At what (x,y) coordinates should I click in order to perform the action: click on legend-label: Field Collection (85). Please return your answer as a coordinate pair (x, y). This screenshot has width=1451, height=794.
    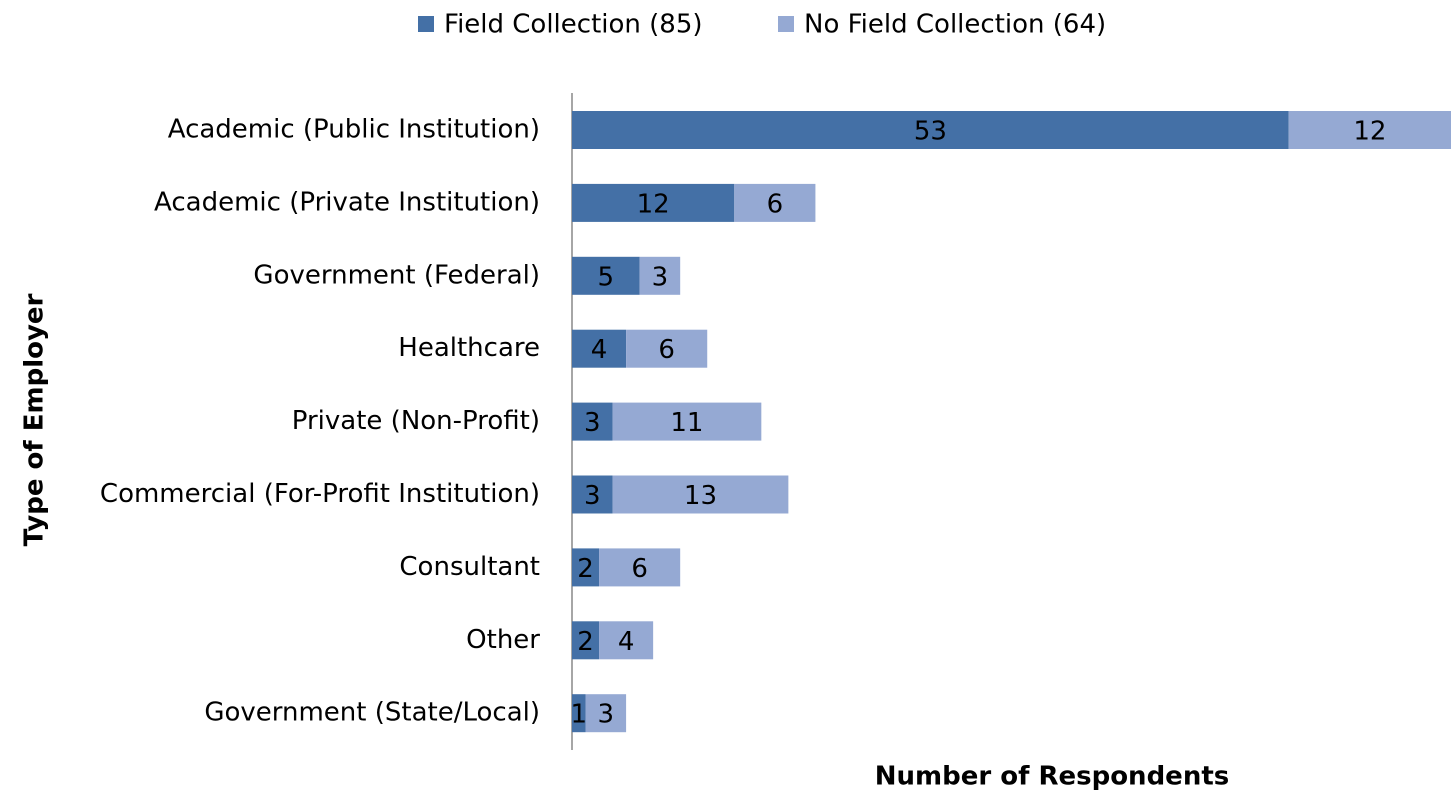
    Looking at the image, I should click on (573, 25).